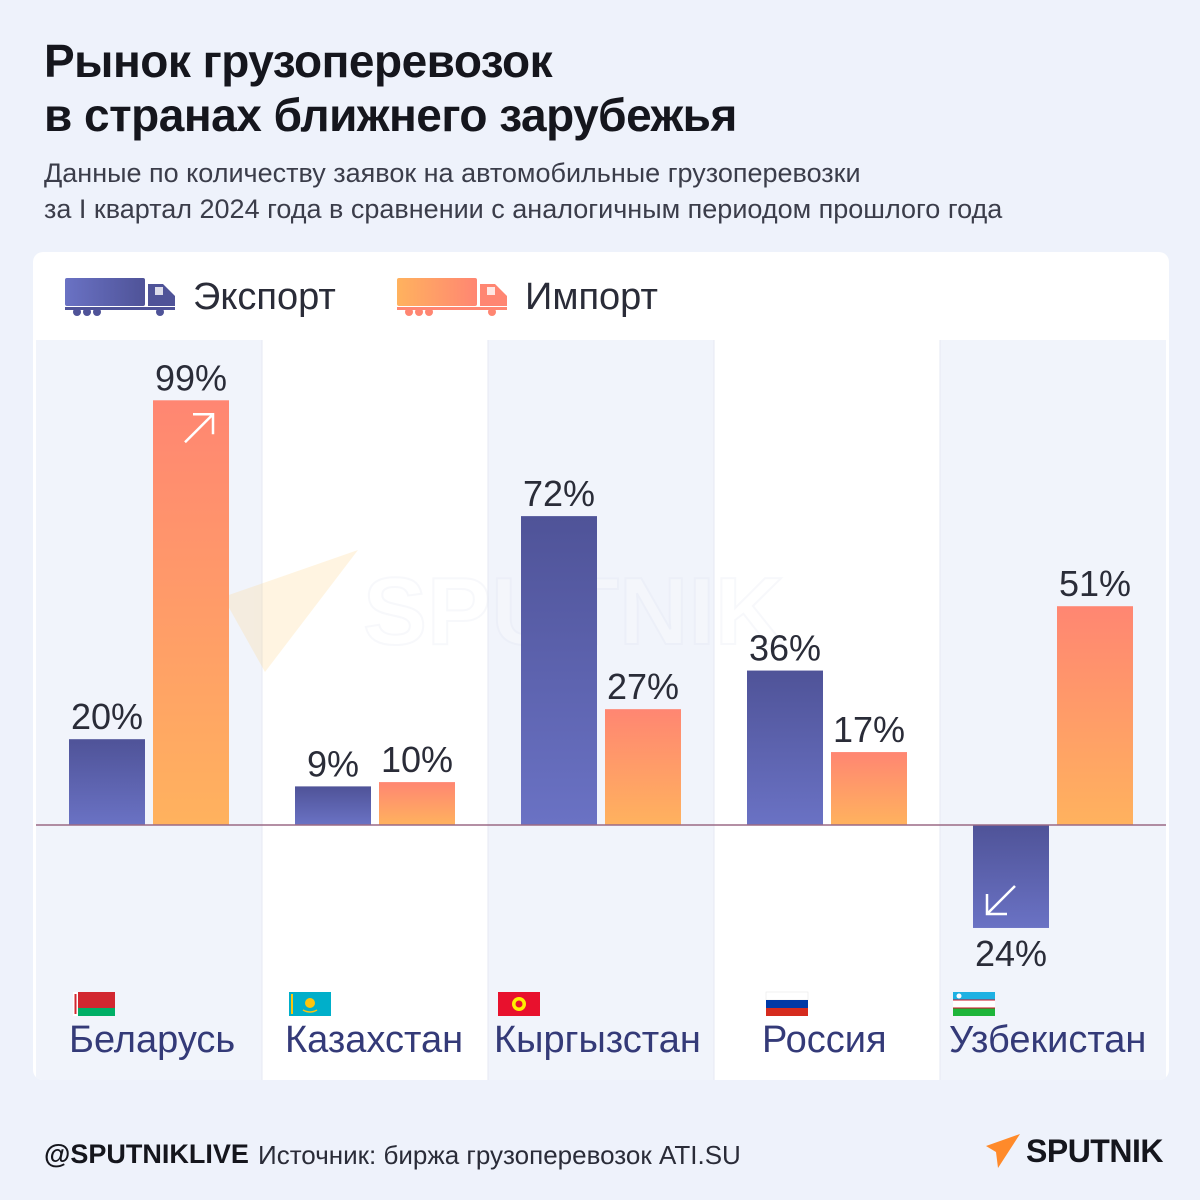  Describe the element at coordinates (310, 1004) in the screenshot. I see `kazakhstan-flag-icon` at that location.